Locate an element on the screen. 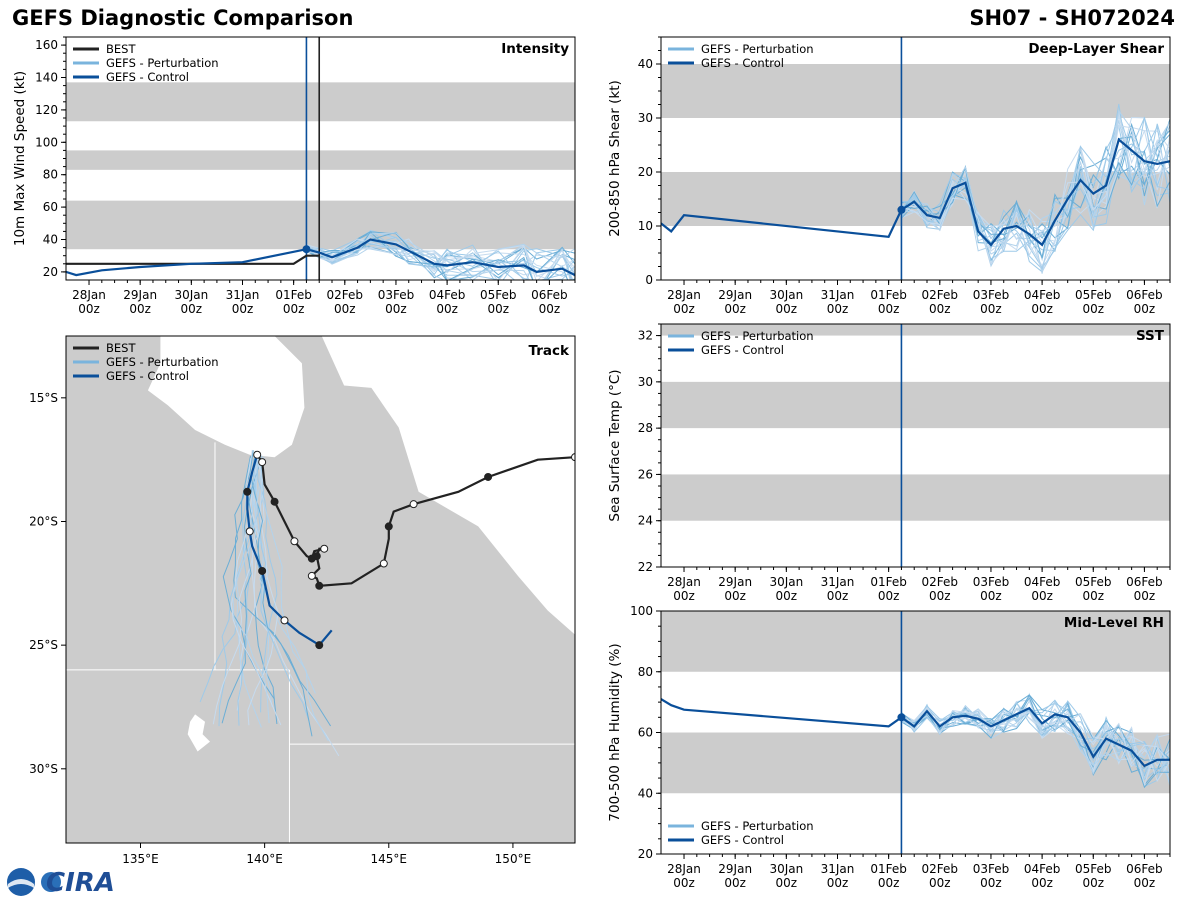 Image resolution: width=1200 pixels, height=900 pixels. track-legend-best-label: BEST is located at coordinates (121, 348).